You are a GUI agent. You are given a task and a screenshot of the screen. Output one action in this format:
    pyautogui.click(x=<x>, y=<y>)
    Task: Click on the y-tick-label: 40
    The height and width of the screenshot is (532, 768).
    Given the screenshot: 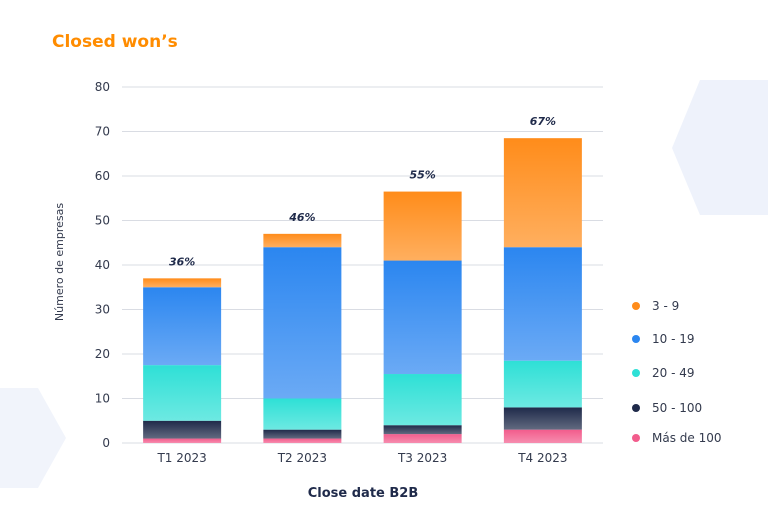 What is the action you would take?
    pyautogui.click(x=102, y=265)
    